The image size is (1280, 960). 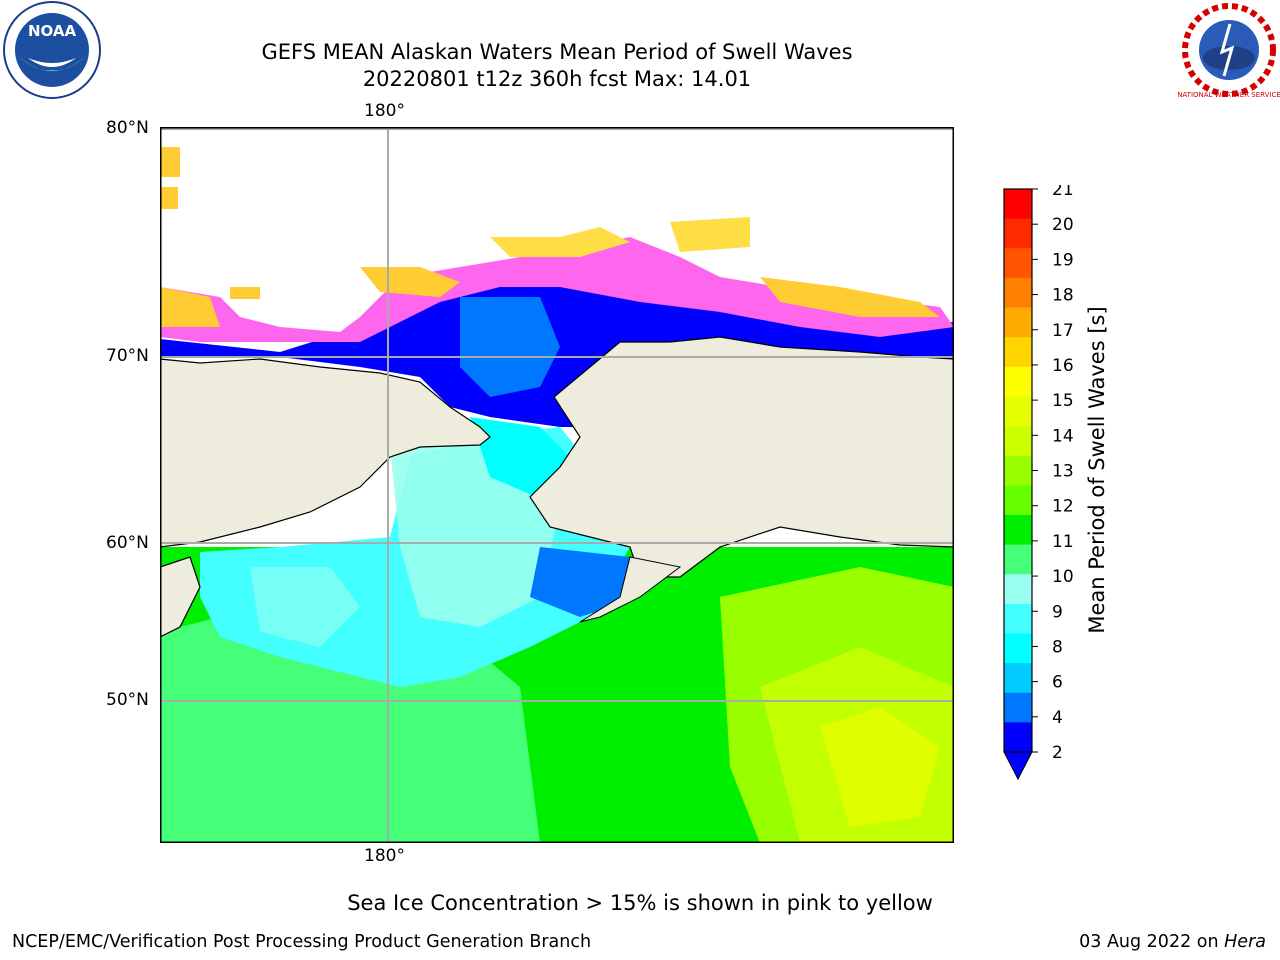 I want to click on lat-label-50: 50°N, so click(x=127, y=700).